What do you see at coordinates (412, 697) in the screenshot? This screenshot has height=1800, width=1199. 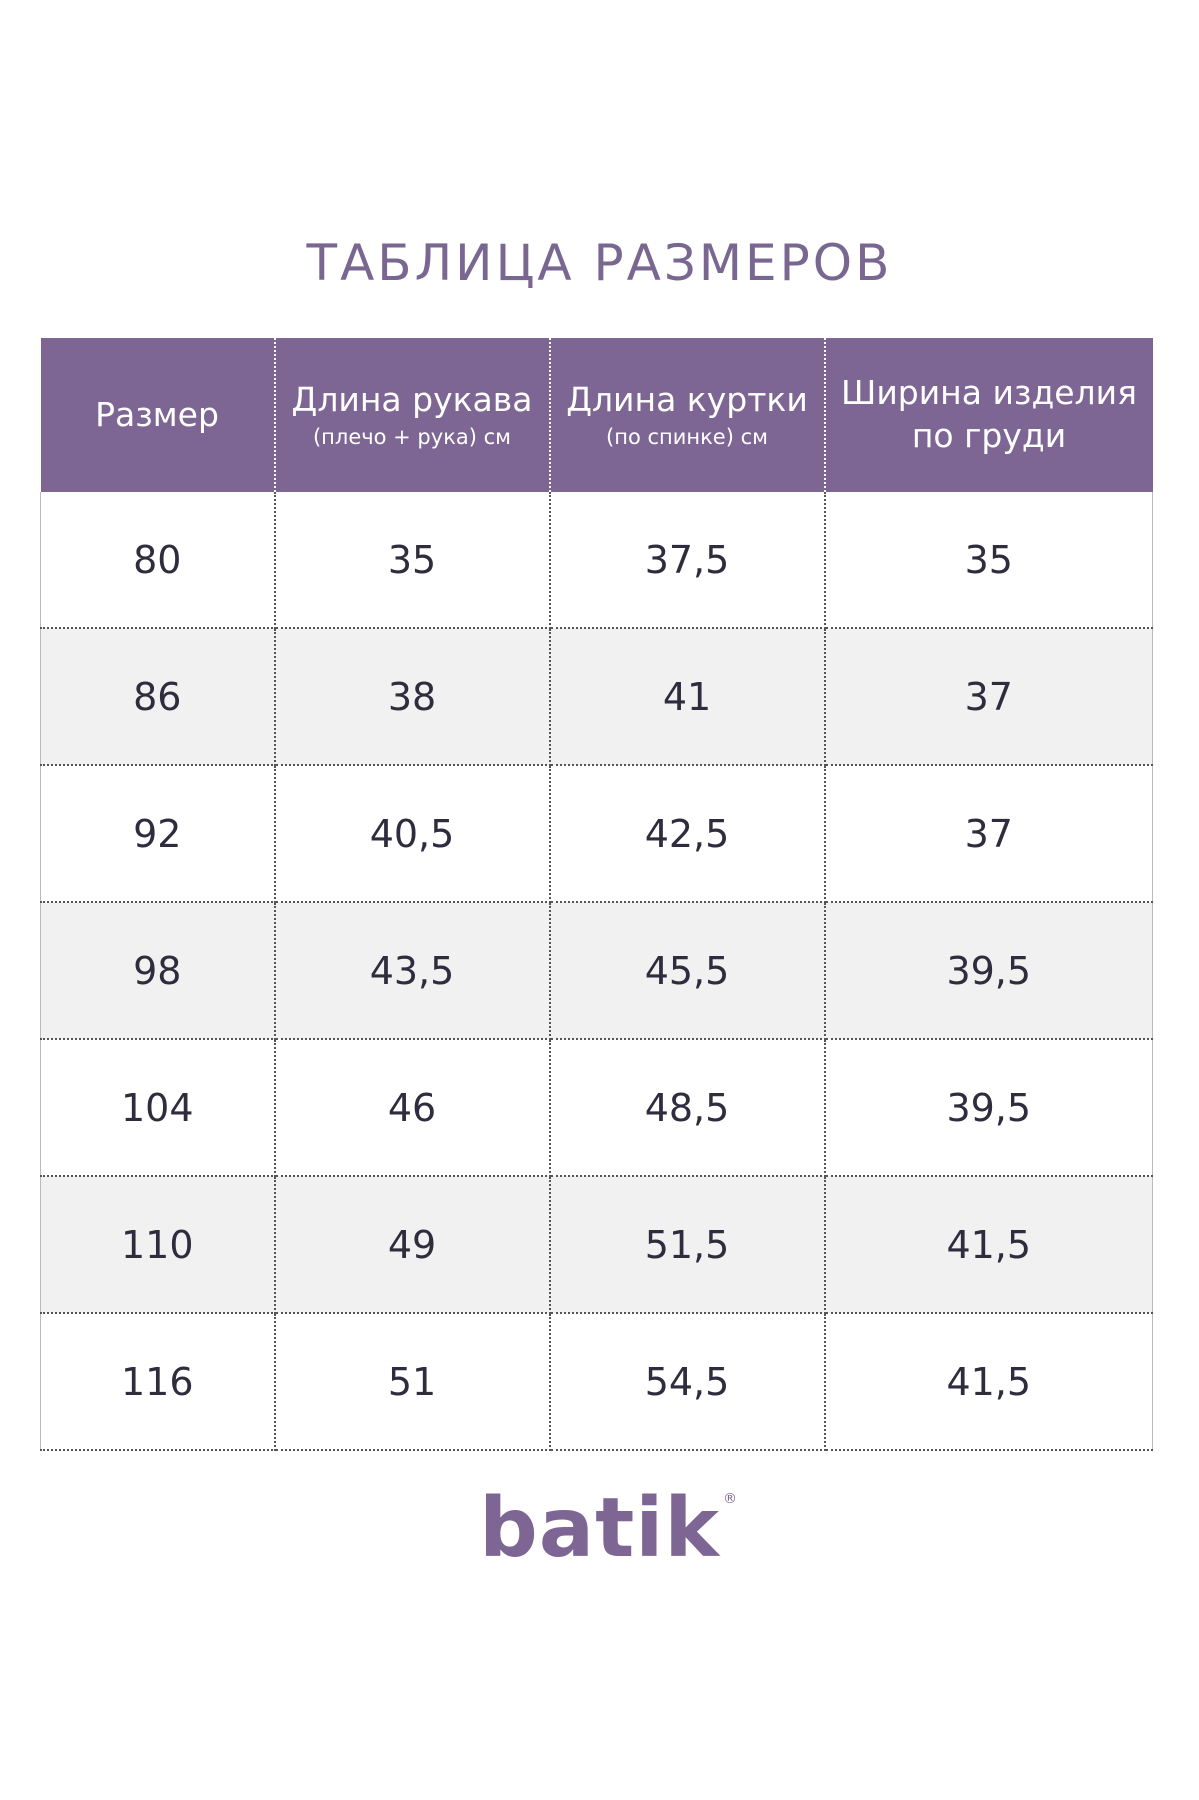 I see `cell-sleeve-length: 38` at bounding box center [412, 697].